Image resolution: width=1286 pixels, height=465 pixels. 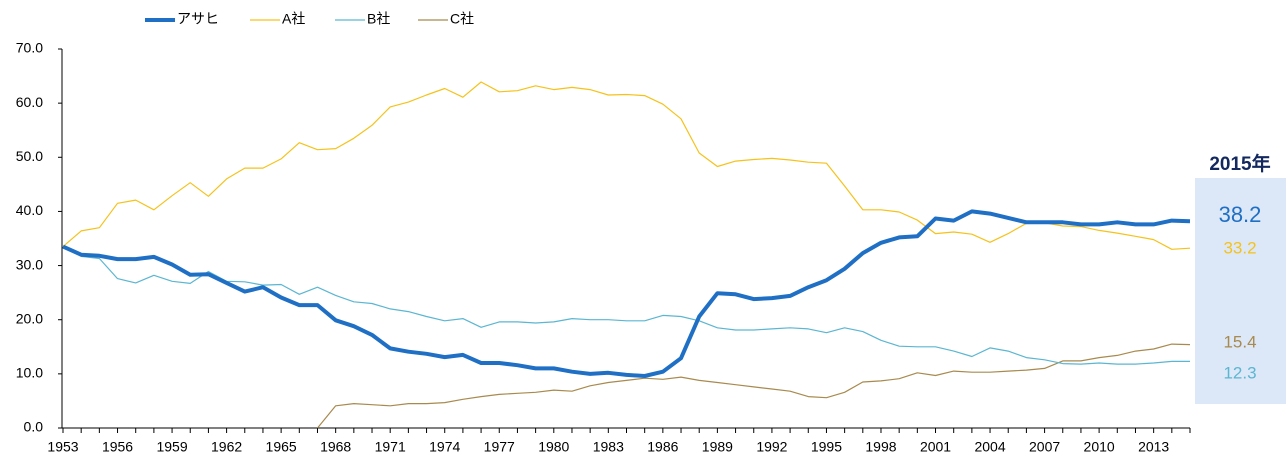 What do you see at coordinates (754, 386) in the screenshot?
I see `series-line` at bounding box center [754, 386].